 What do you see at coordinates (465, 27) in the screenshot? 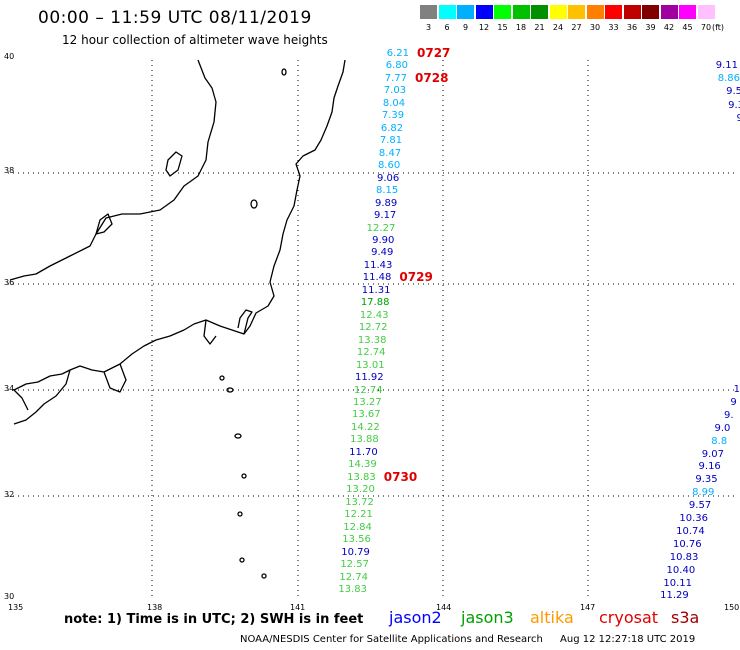
I see `legend-label: 9` at bounding box center [465, 27].